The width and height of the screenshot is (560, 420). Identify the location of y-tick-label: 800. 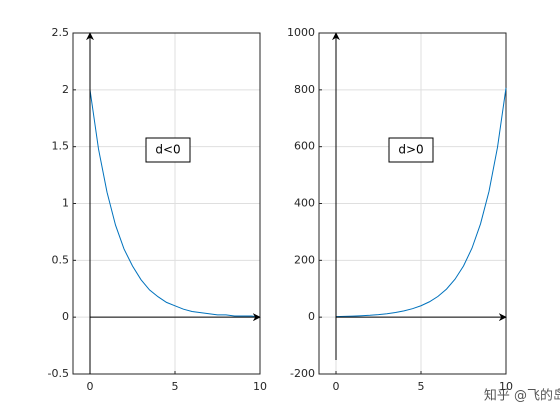
(304, 89).